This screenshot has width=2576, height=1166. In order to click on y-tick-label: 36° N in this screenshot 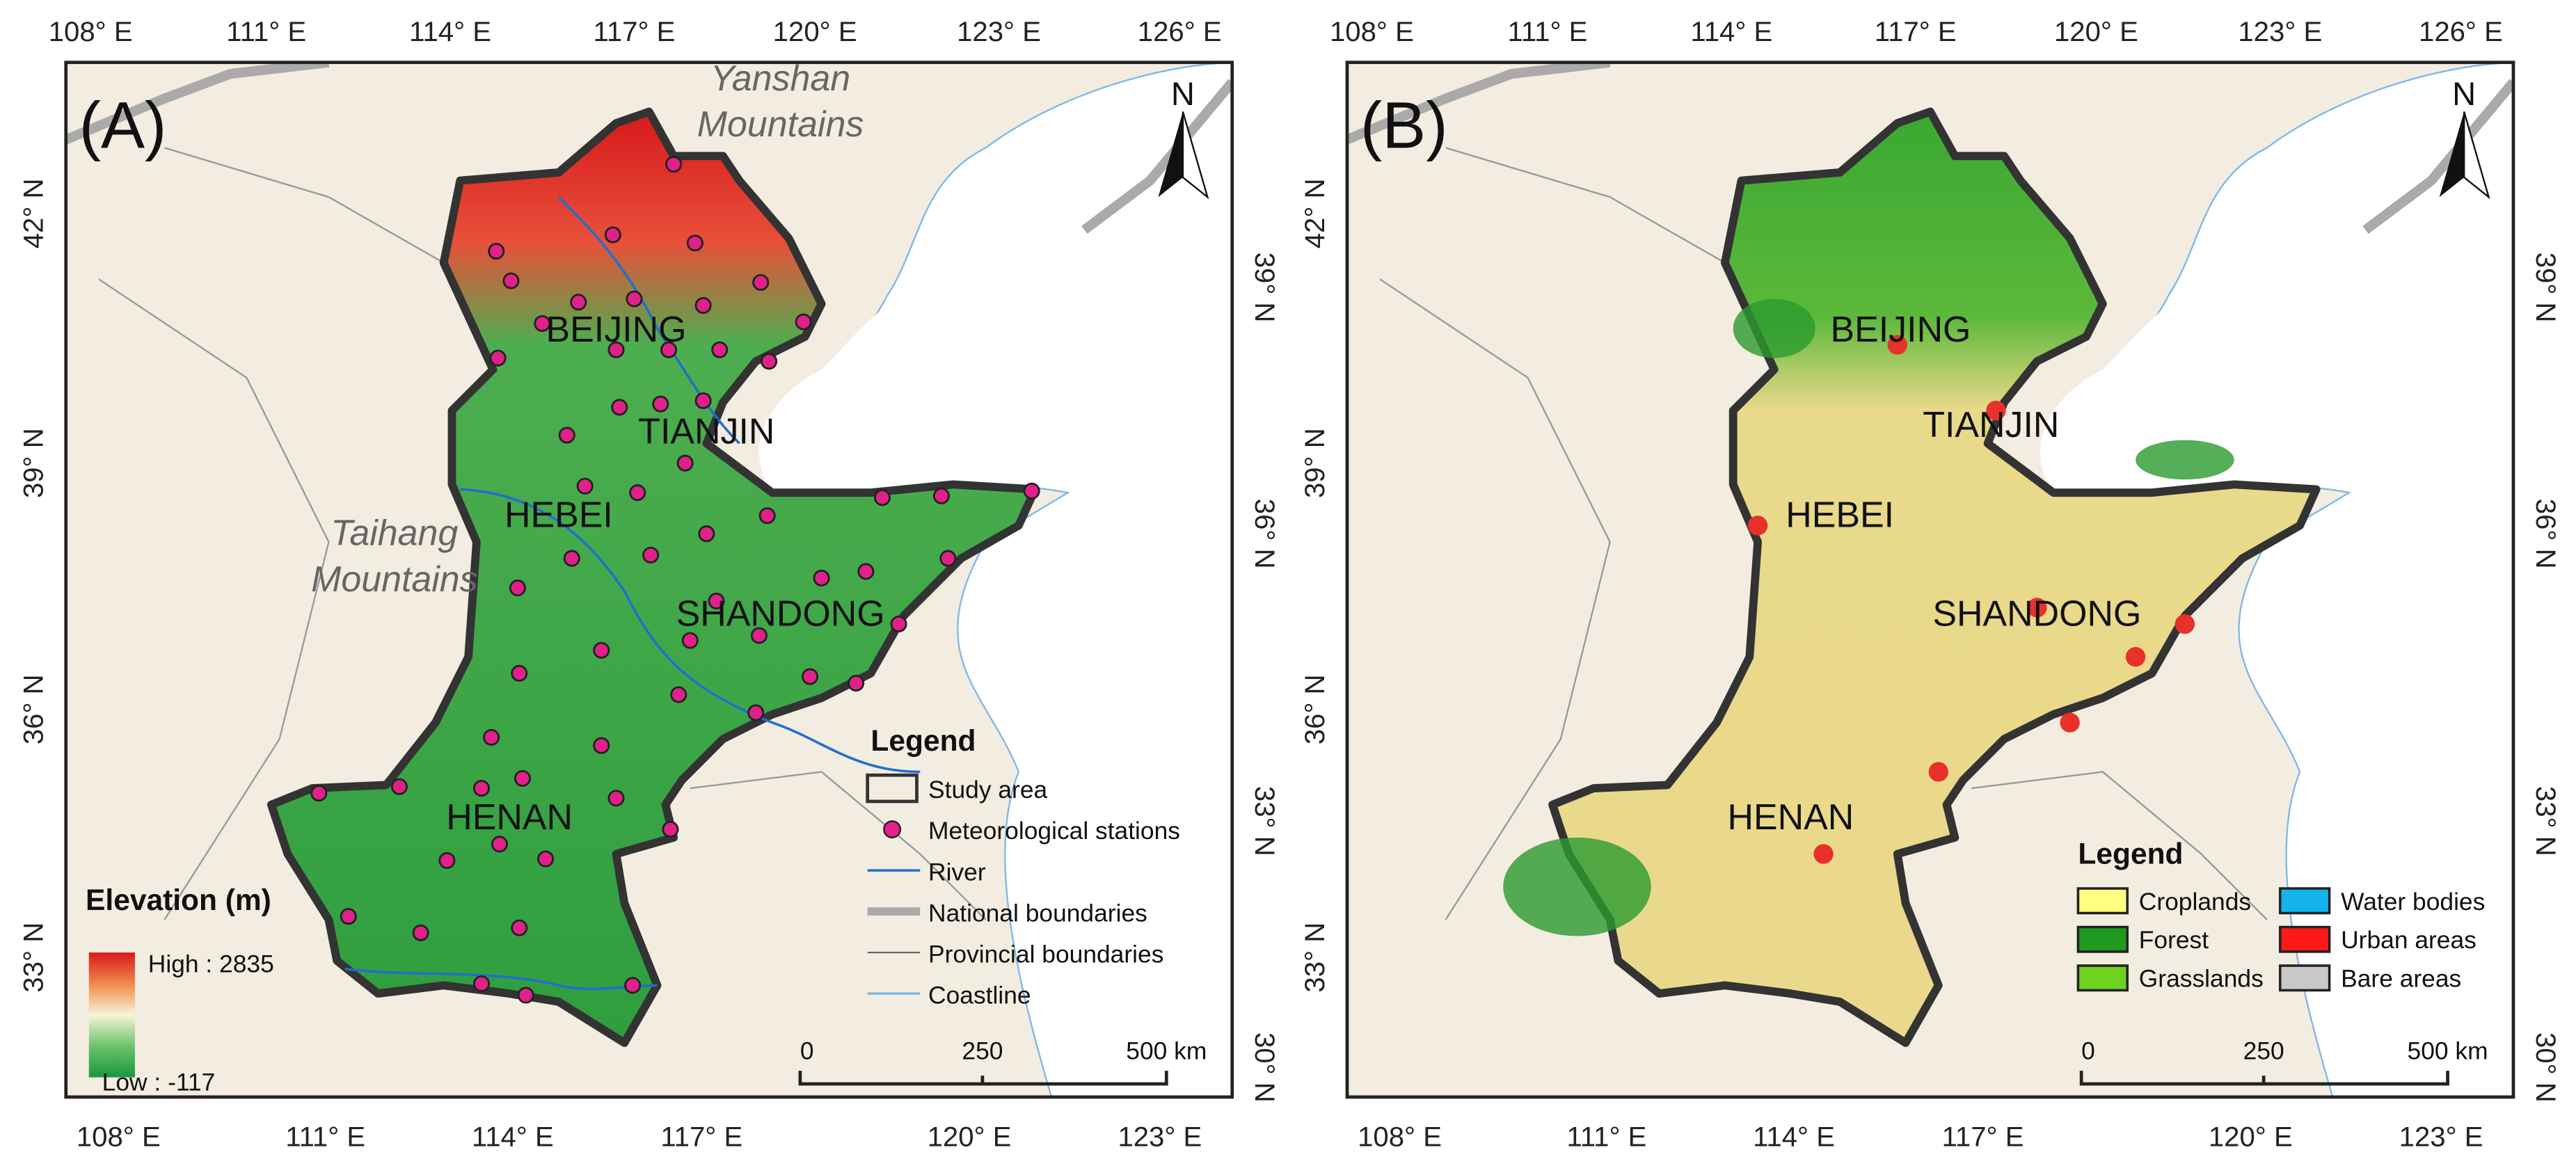, I will do `click(1314, 709)`.